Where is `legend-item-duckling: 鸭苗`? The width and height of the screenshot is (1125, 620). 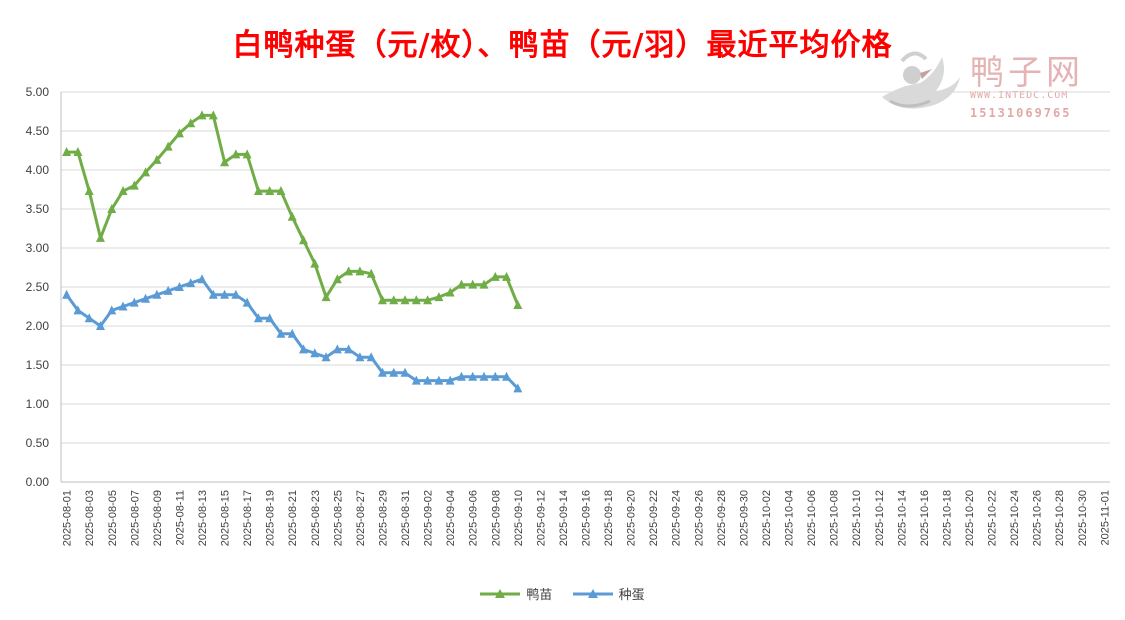
legend-item-duckling: 鸭苗 is located at coordinates (516, 593).